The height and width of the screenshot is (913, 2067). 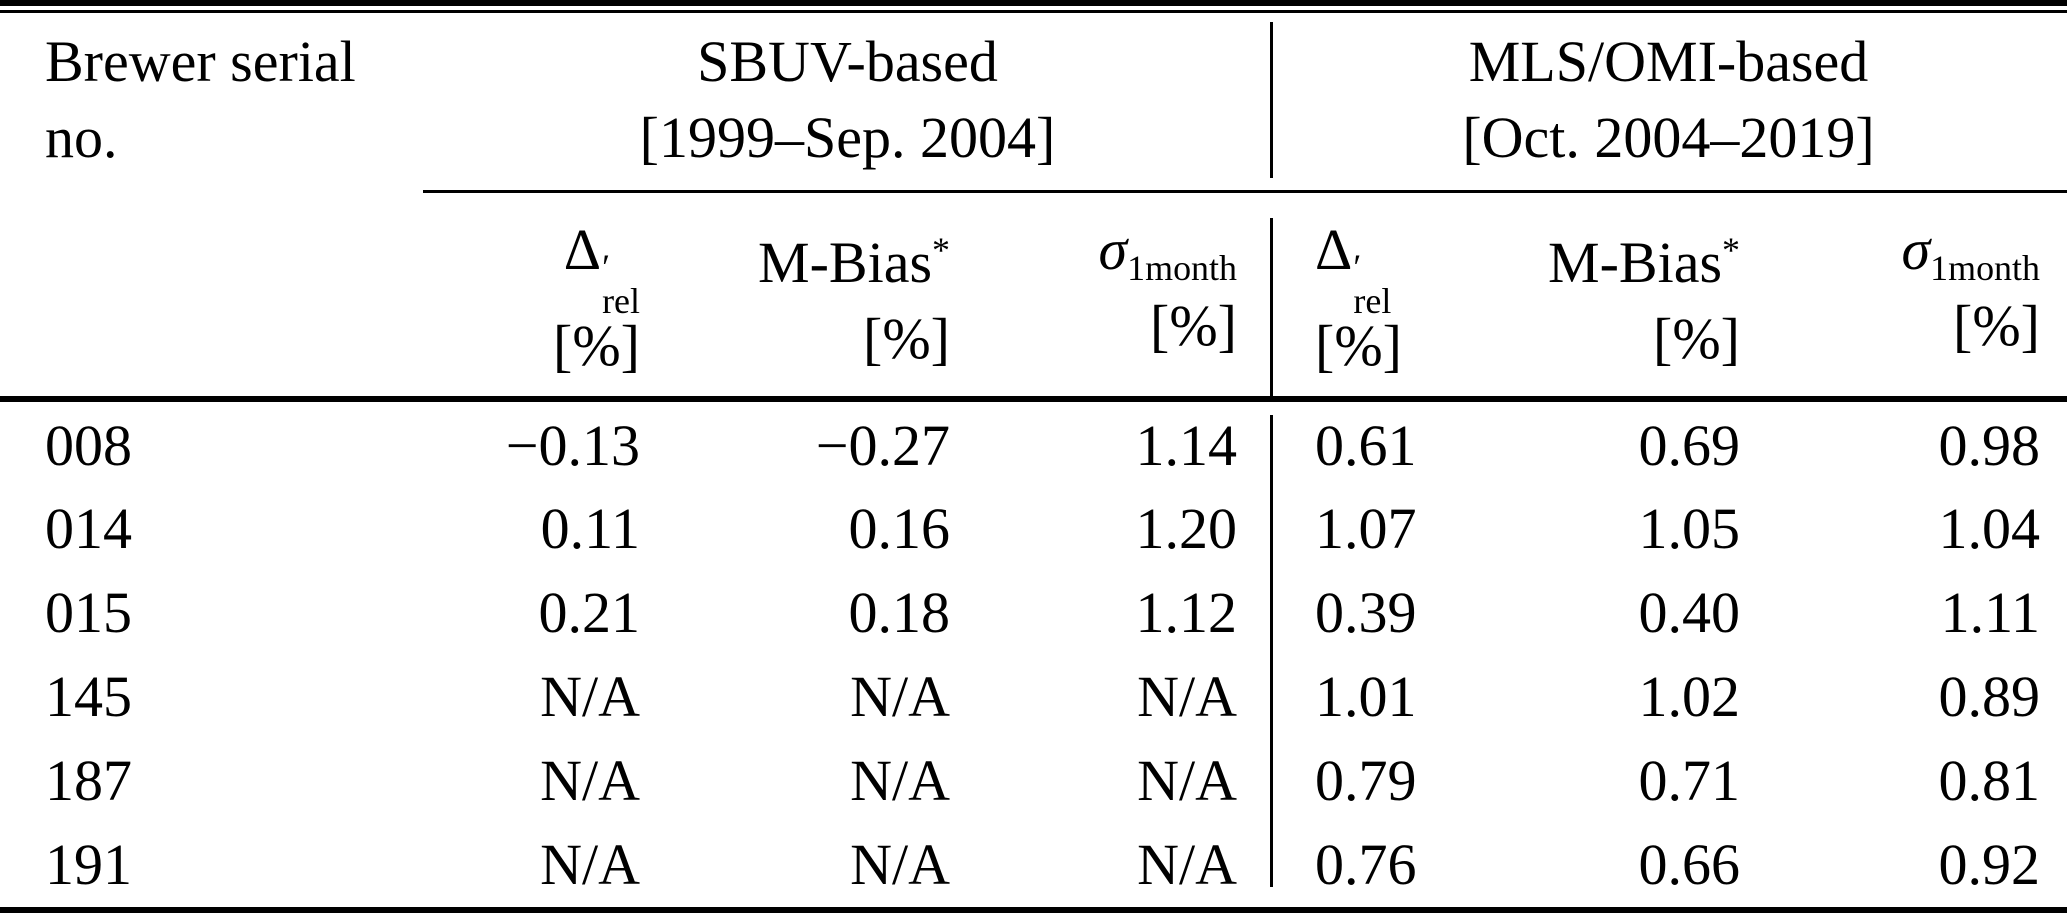 I want to click on cell-mls-delta: 1.01, so click(x=1366, y=696).